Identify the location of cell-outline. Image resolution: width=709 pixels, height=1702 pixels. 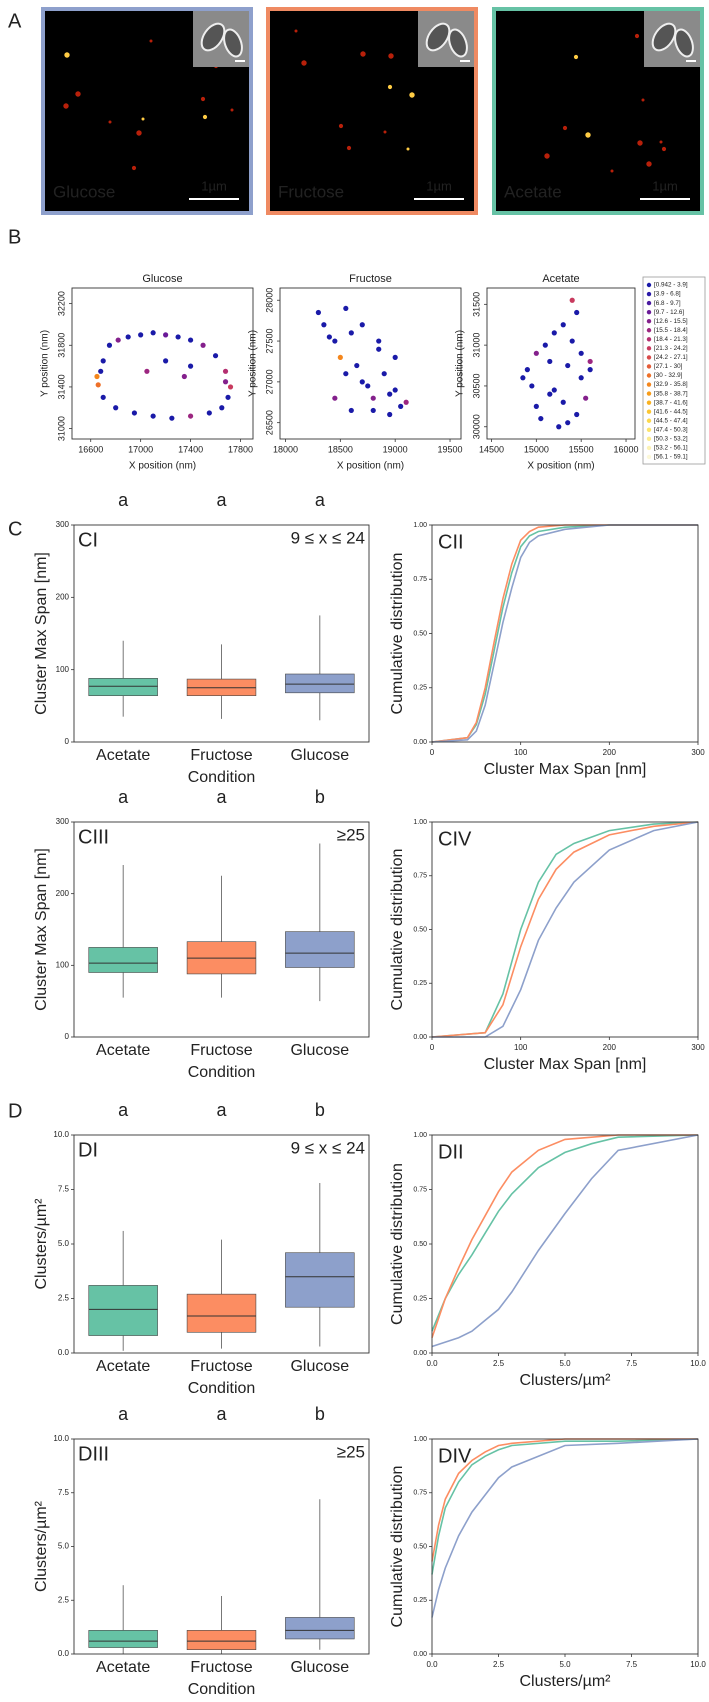
(438, 37).